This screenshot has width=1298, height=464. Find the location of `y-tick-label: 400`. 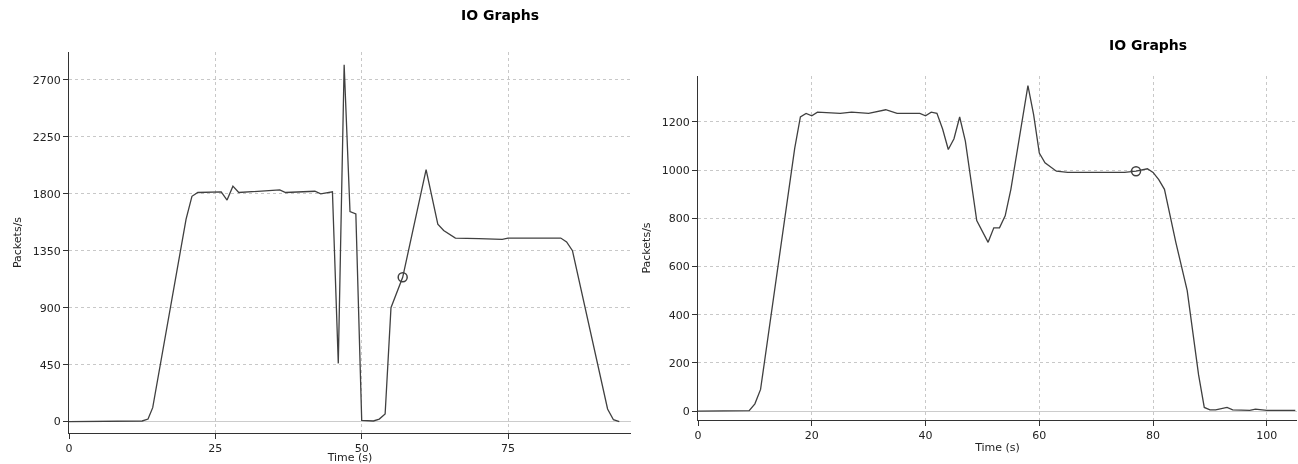

y-tick-label: 400 is located at coordinates (679, 315).